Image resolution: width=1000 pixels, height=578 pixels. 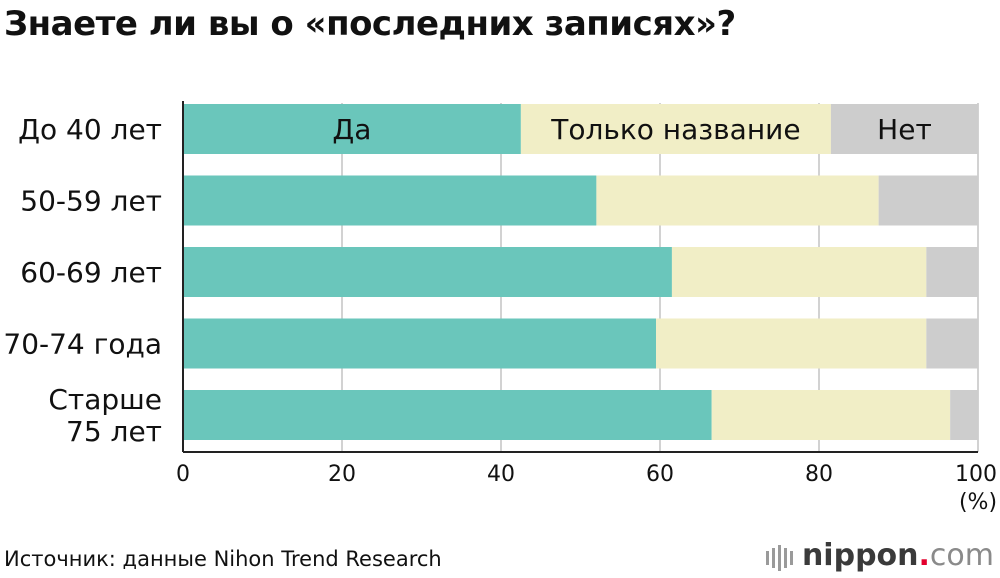 I want to click on series-label: Только название, so click(x=675, y=129).